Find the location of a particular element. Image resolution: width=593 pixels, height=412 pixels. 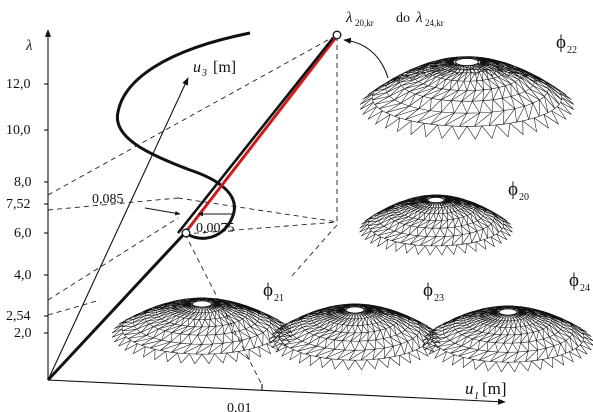

tick-6: 6,0 is located at coordinates (23, 233).